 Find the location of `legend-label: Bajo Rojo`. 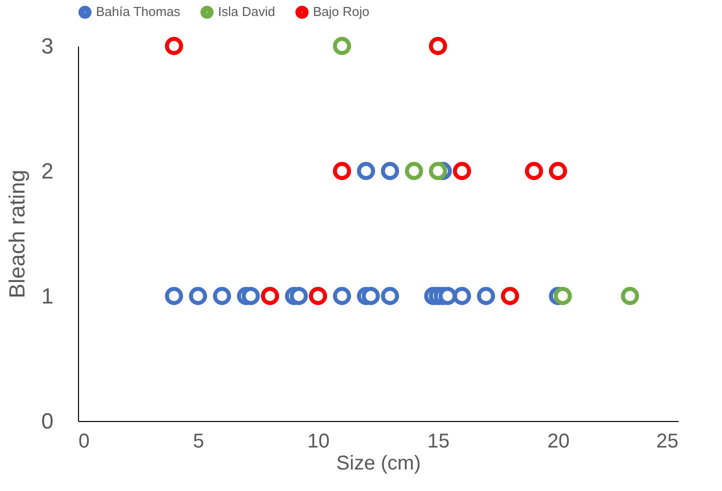

legend-label: Bajo Rojo is located at coordinates (341, 12).